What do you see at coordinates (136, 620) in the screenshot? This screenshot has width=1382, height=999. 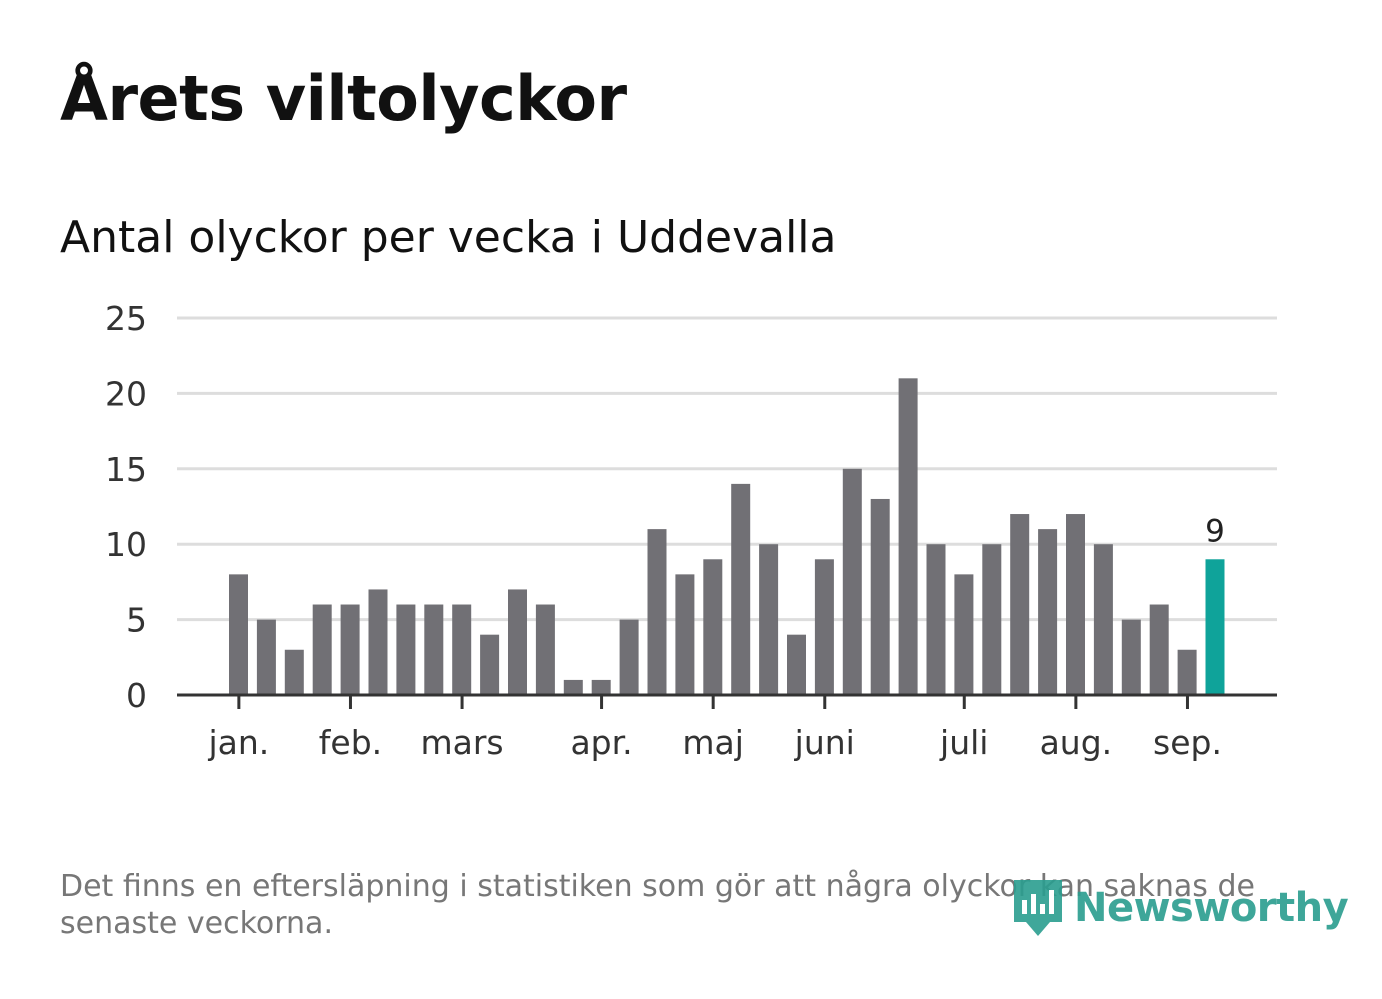 I see `y-tick-label: 5` at bounding box center [136, 620].